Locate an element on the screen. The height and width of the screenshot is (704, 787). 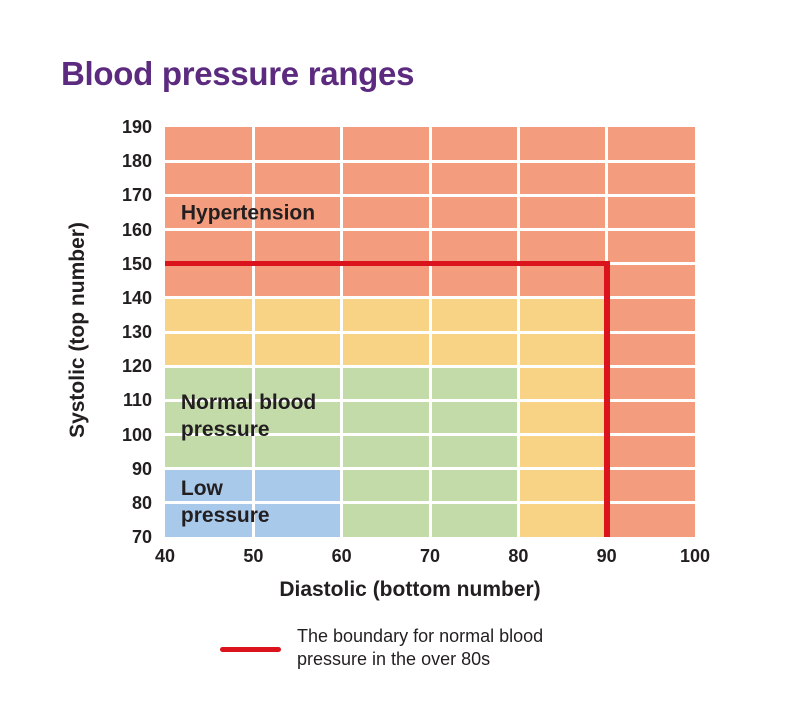
region-label-low: Low pressure is located at coordinates (225, 501).